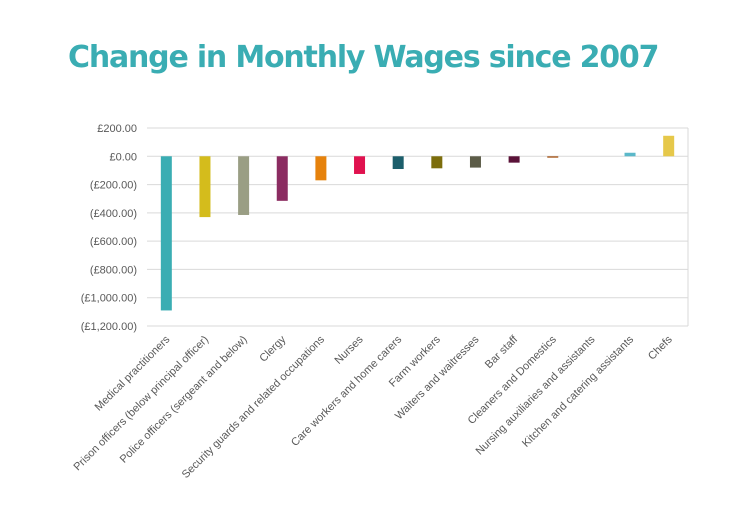 This screenshot has height=529, width=750. Describe the element at coordinates (349, 349) in the screenshot. I see `x-tick-label: Nurses` at that location.